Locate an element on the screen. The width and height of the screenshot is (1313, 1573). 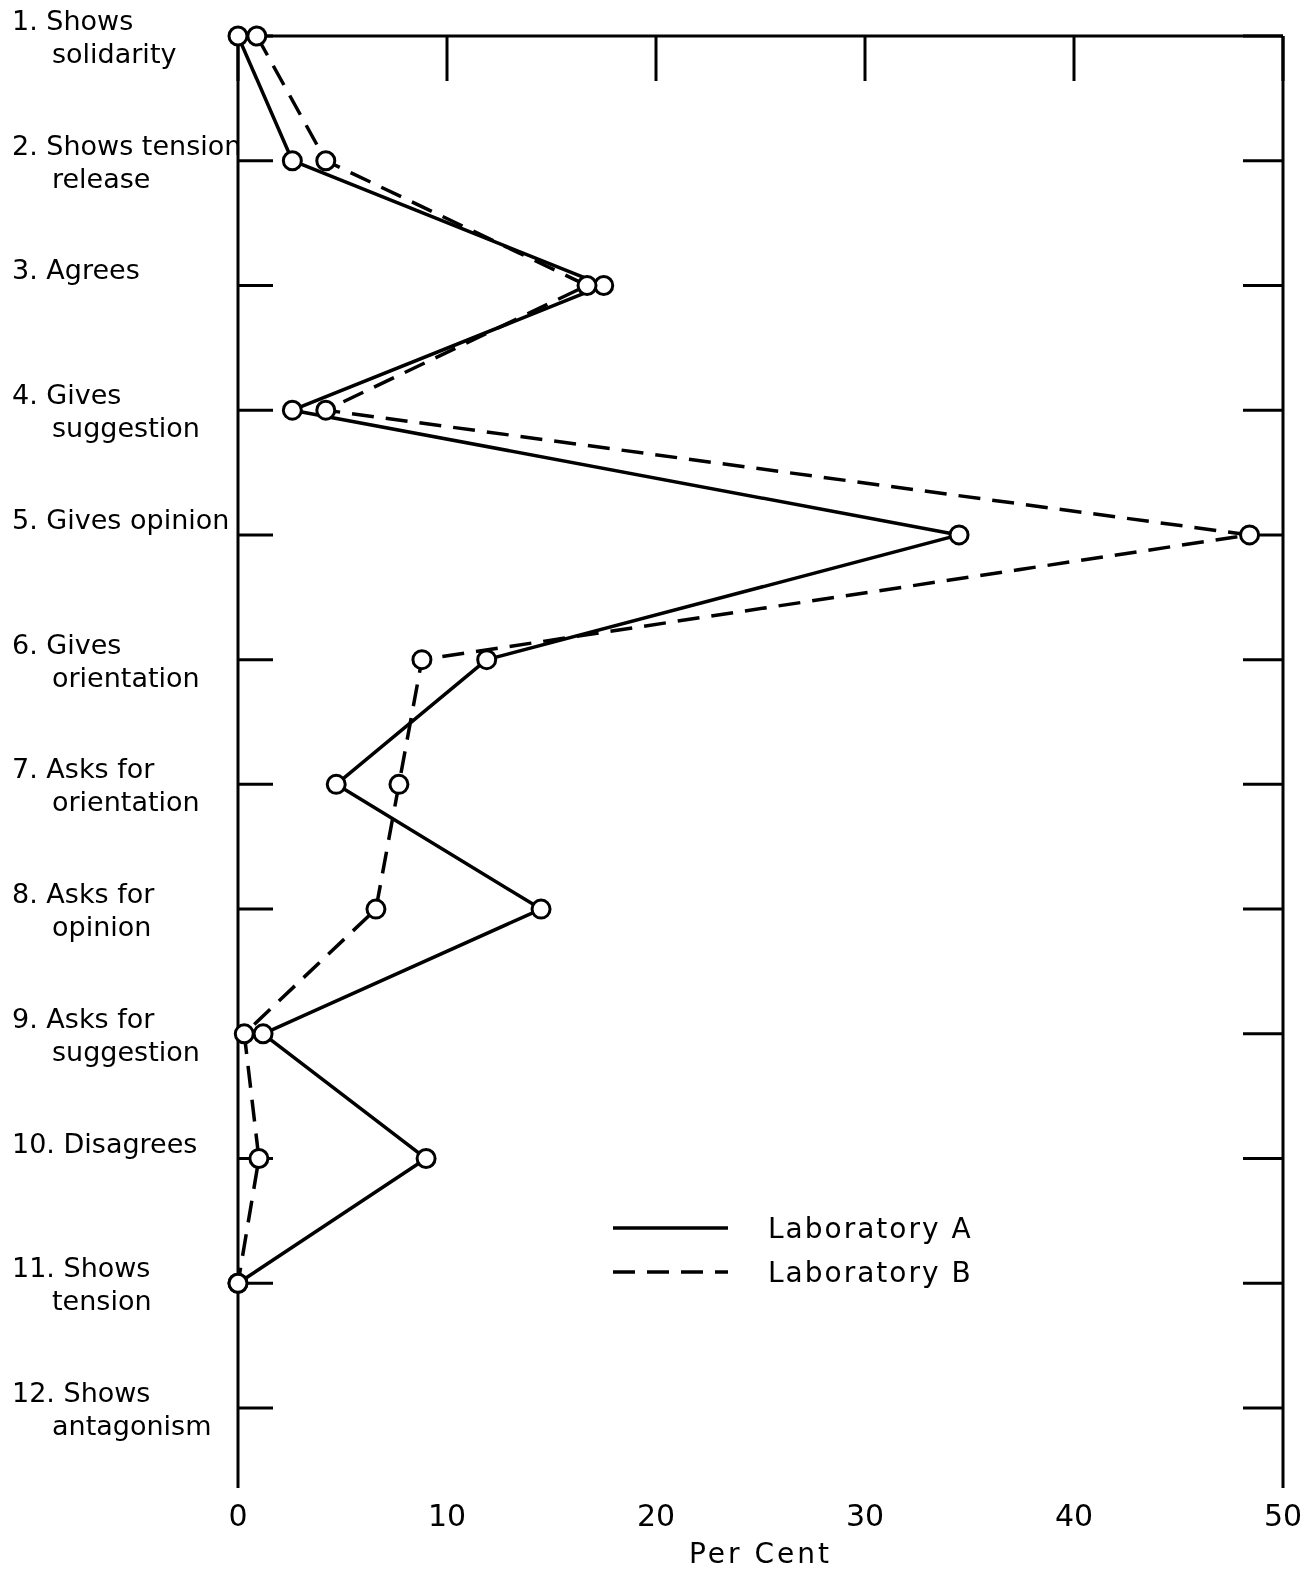
x-tick-label: 50 is located at coordinates (1283, 1515).